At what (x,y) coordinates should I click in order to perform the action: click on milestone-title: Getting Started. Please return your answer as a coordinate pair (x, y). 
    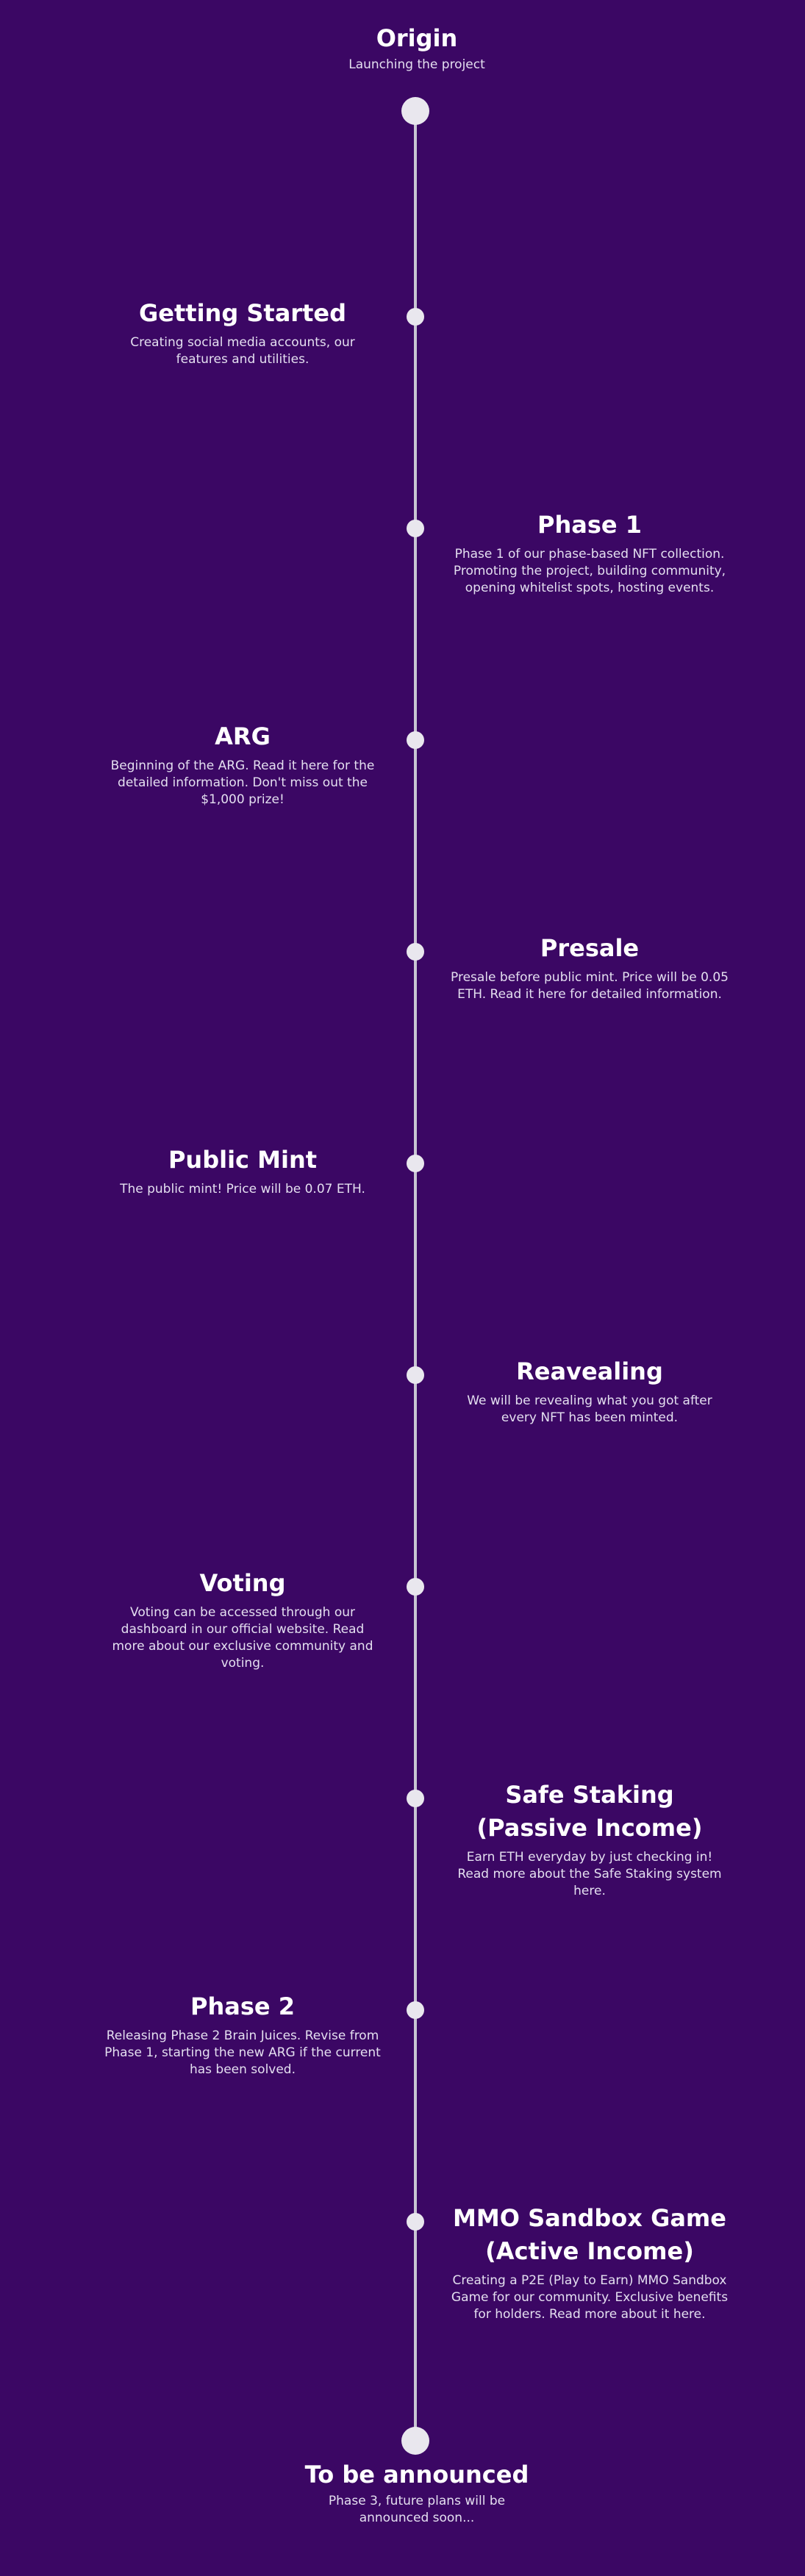
    Looking at the image, I should click on (242, 313).